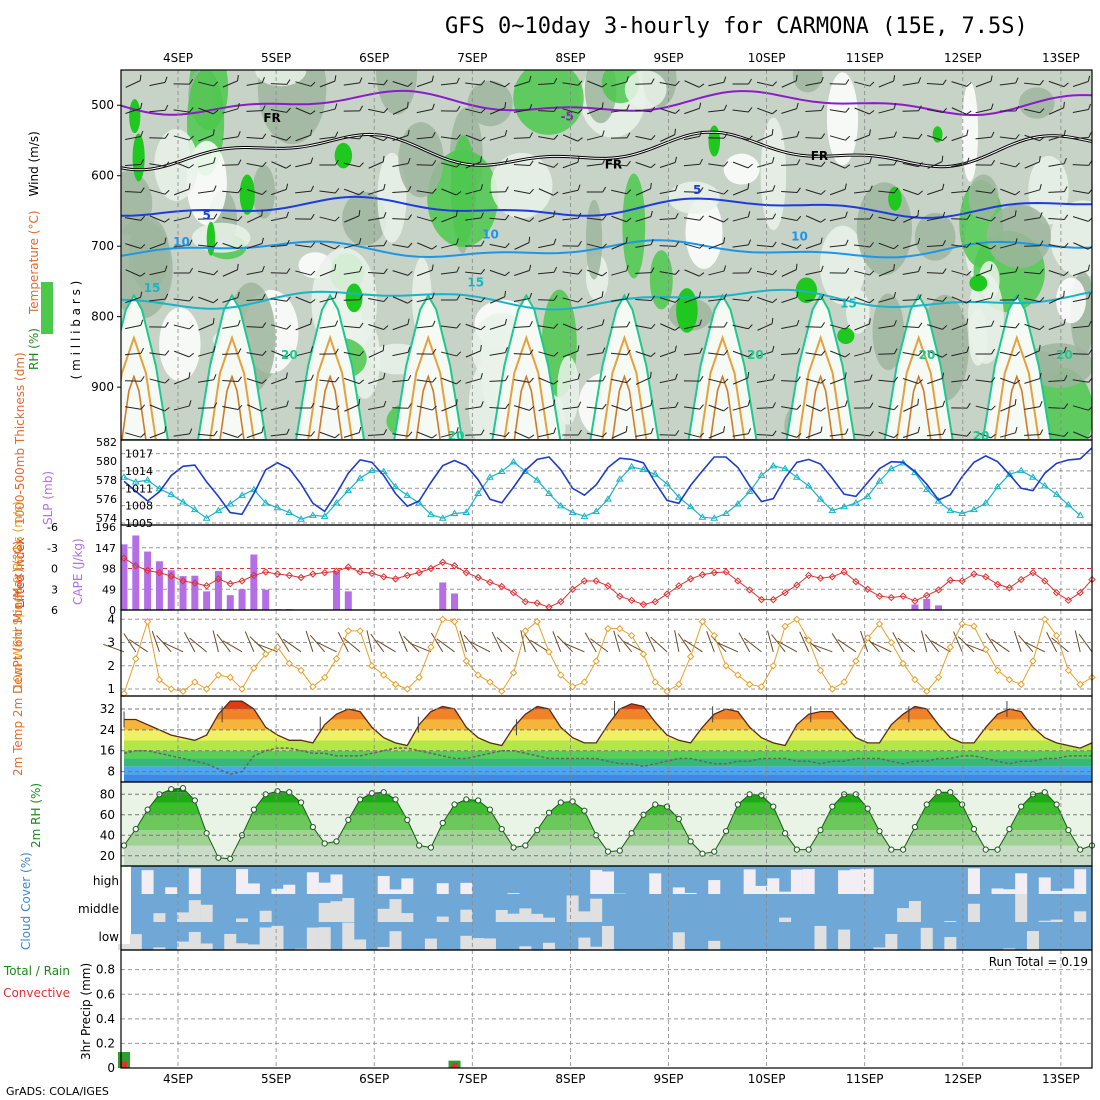 Image resolution: width=1100 pixels, height=1100 pixels. Describe the element at coordinates (36, 815) in the screenshot. I see `rh-ylabel: 2m RH (%)` at that location.